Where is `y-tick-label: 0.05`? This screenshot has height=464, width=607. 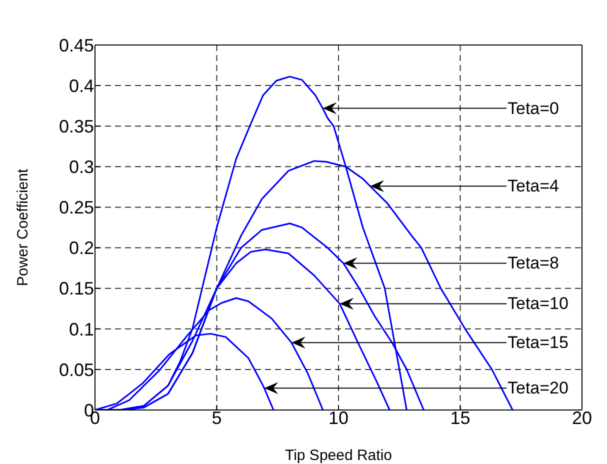
y-tick-label: 0.05 is located at coordinates (76, 370).